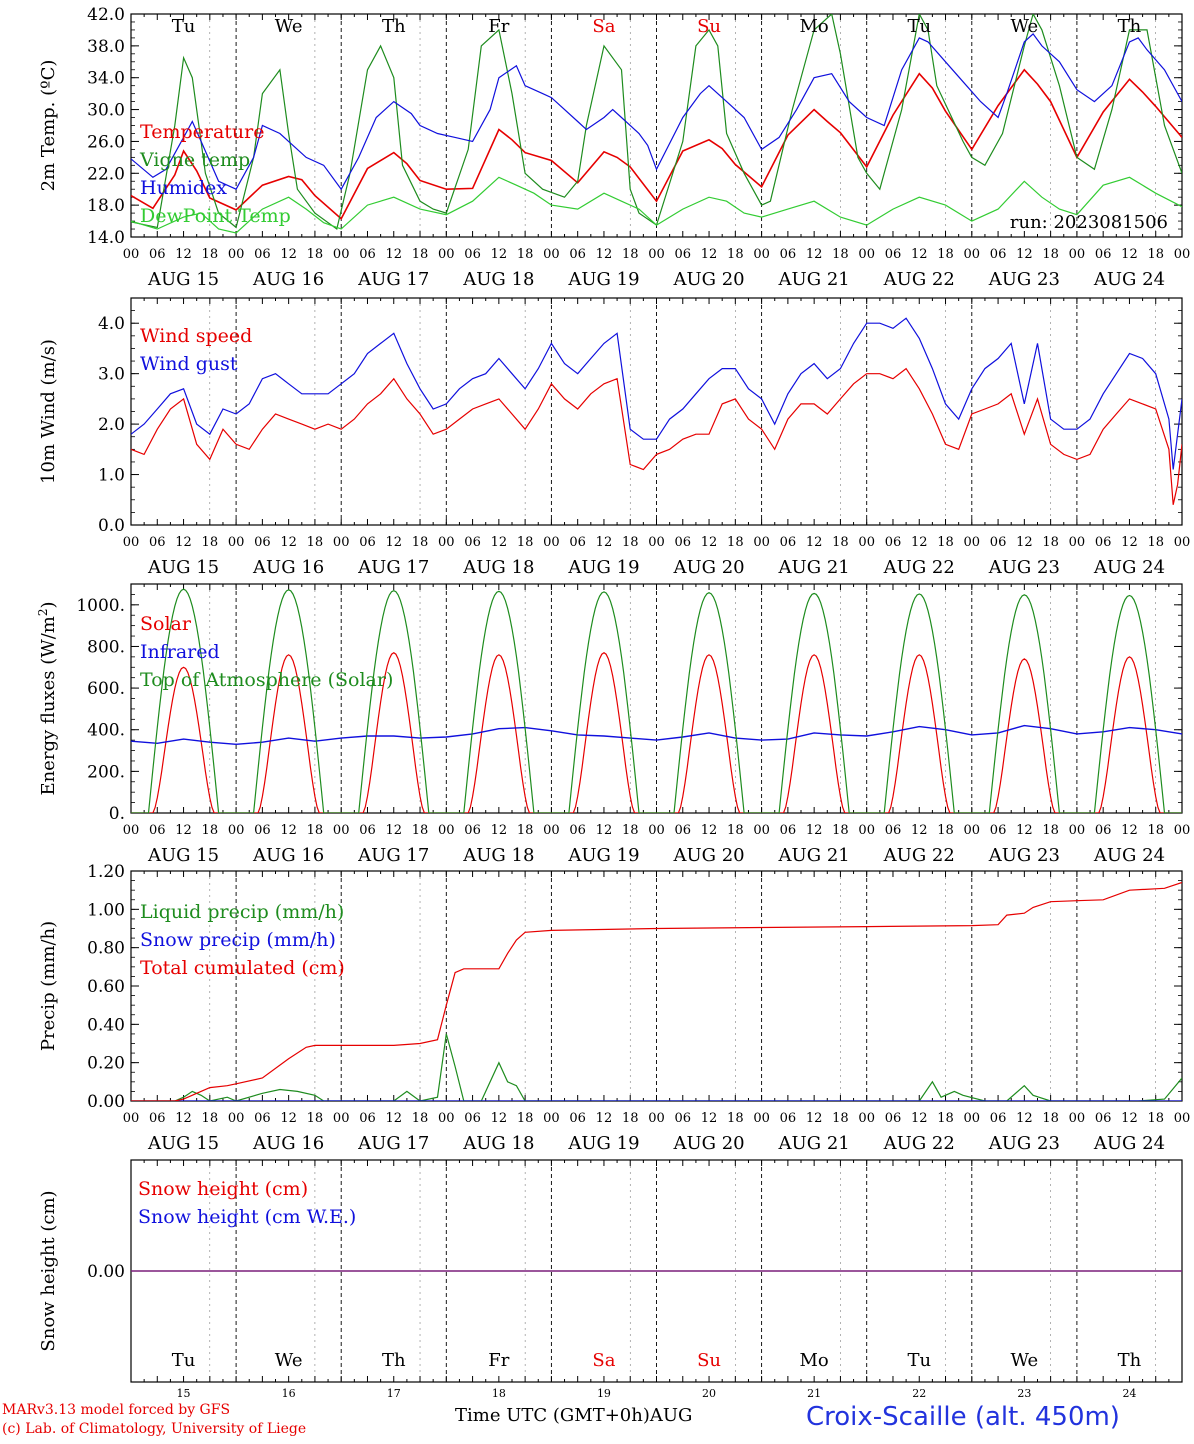  What do you see at coordinates (1129, 279) in the screenshot?
I see `date-label: AUG 24` at bounding box center [1129, 279].